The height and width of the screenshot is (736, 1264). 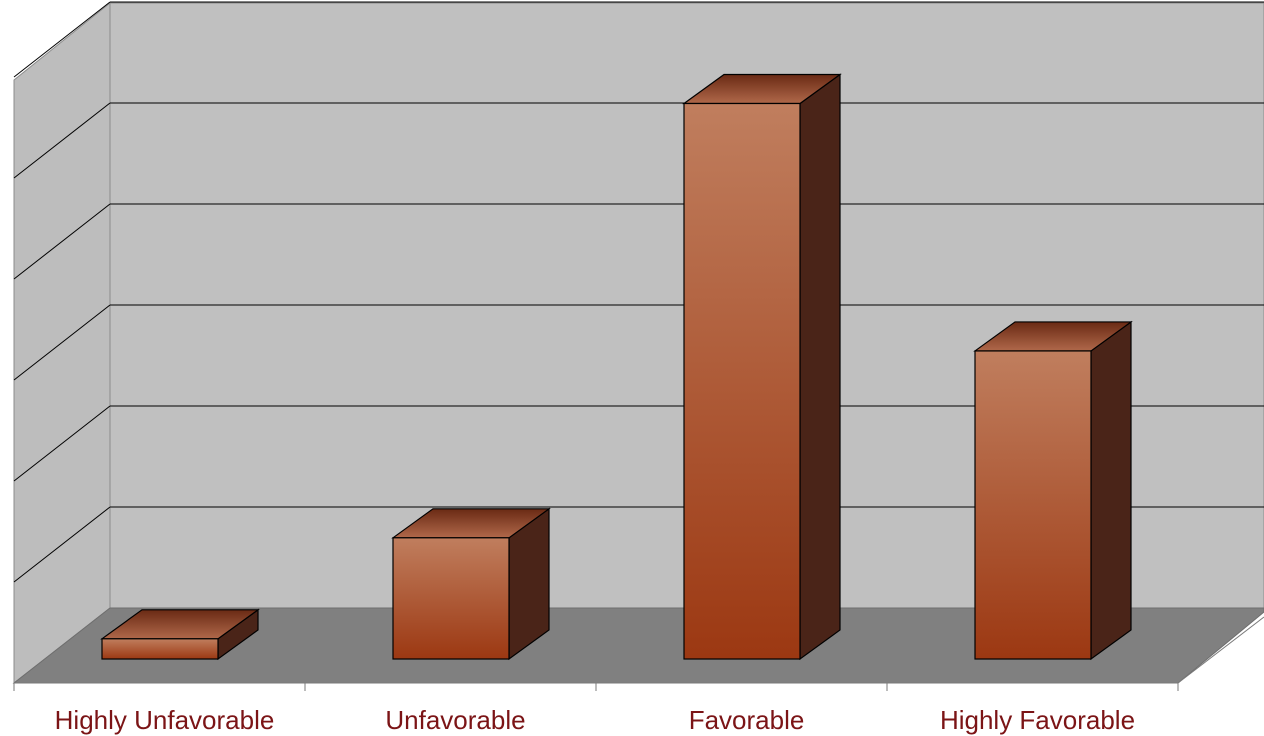 I want to click on category-label: Favorable, so click(x=747, y=720).